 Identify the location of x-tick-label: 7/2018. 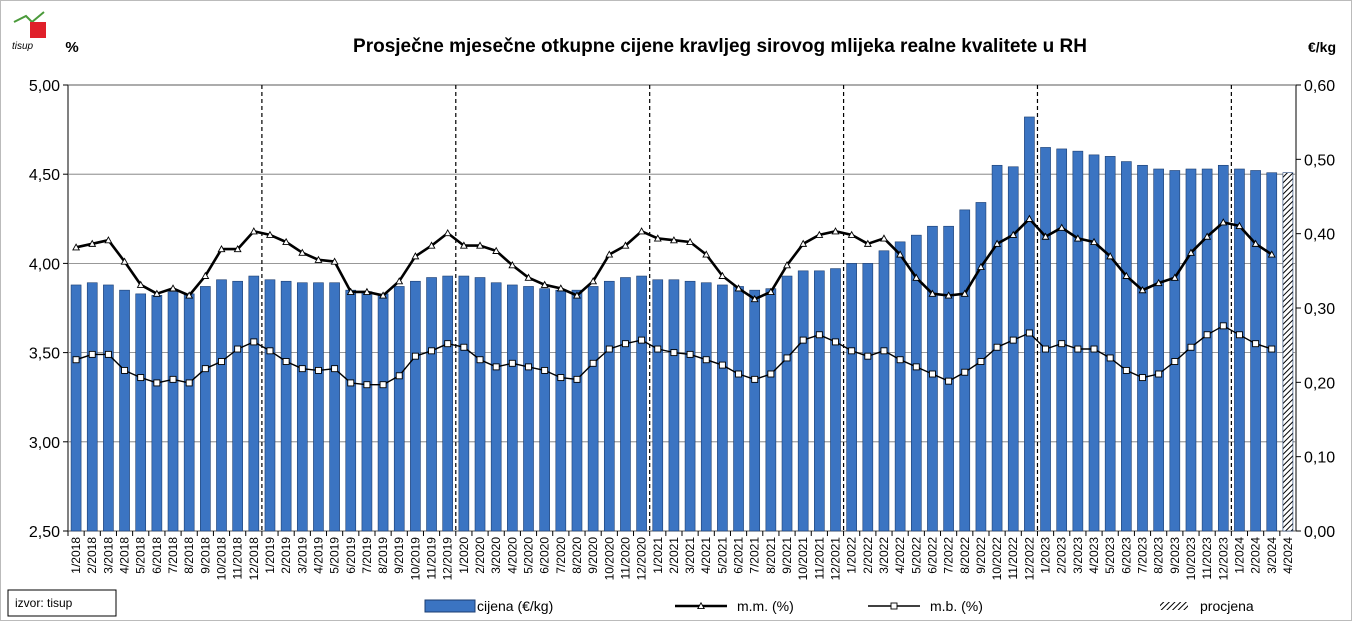
(173, 555).